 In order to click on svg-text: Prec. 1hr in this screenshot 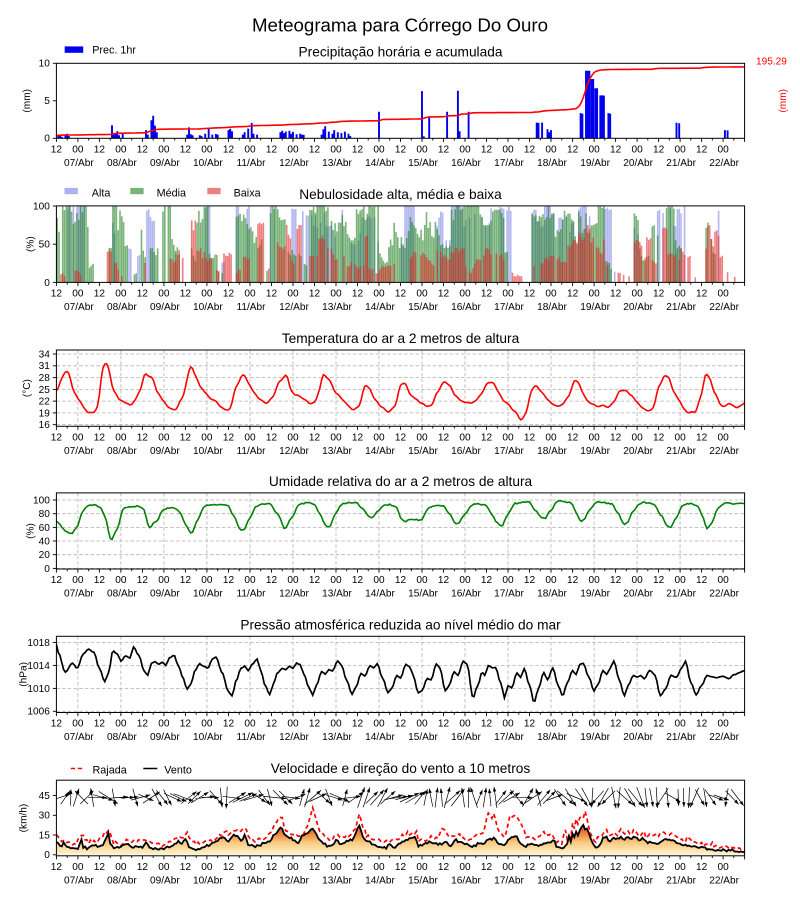, I will do `click(114, 50)`.